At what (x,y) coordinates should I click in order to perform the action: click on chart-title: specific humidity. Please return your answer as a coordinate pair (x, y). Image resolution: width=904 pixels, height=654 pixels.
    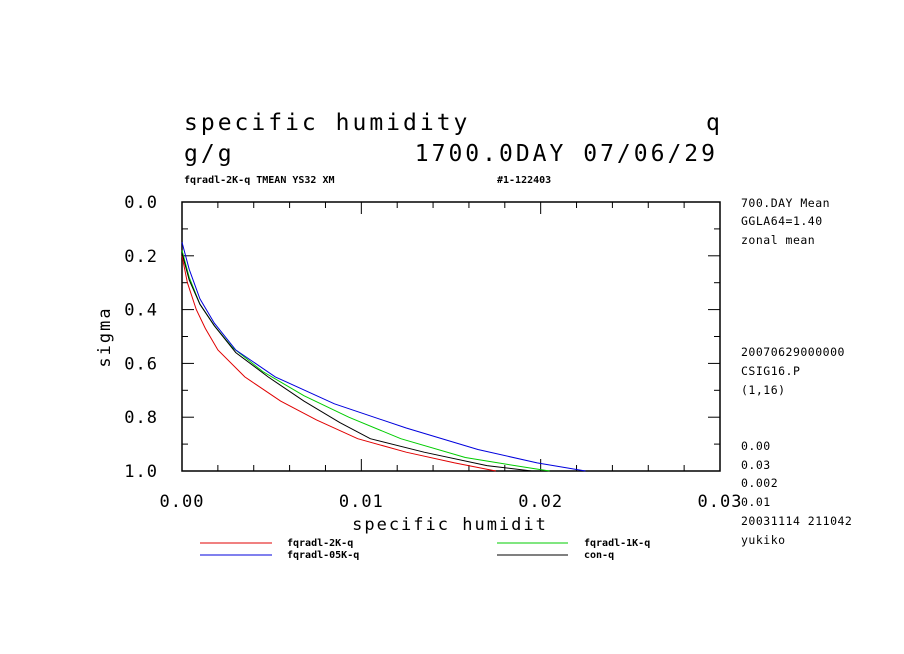
    Looking at the image, I should click on (327, 123).